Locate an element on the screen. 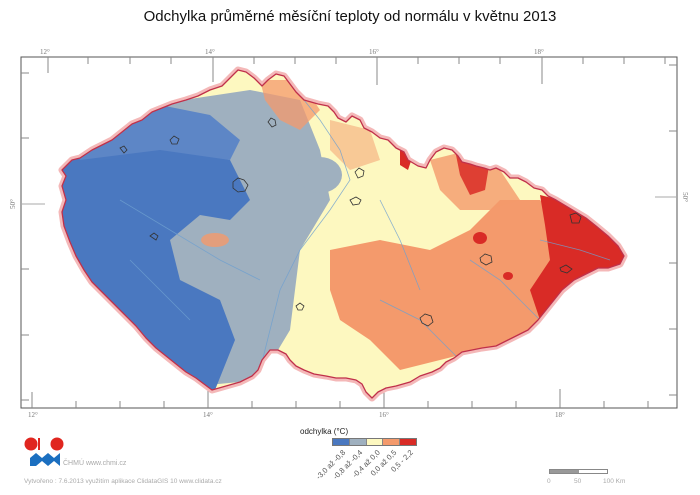  legend-swatches is located at coordinates (374, 442).